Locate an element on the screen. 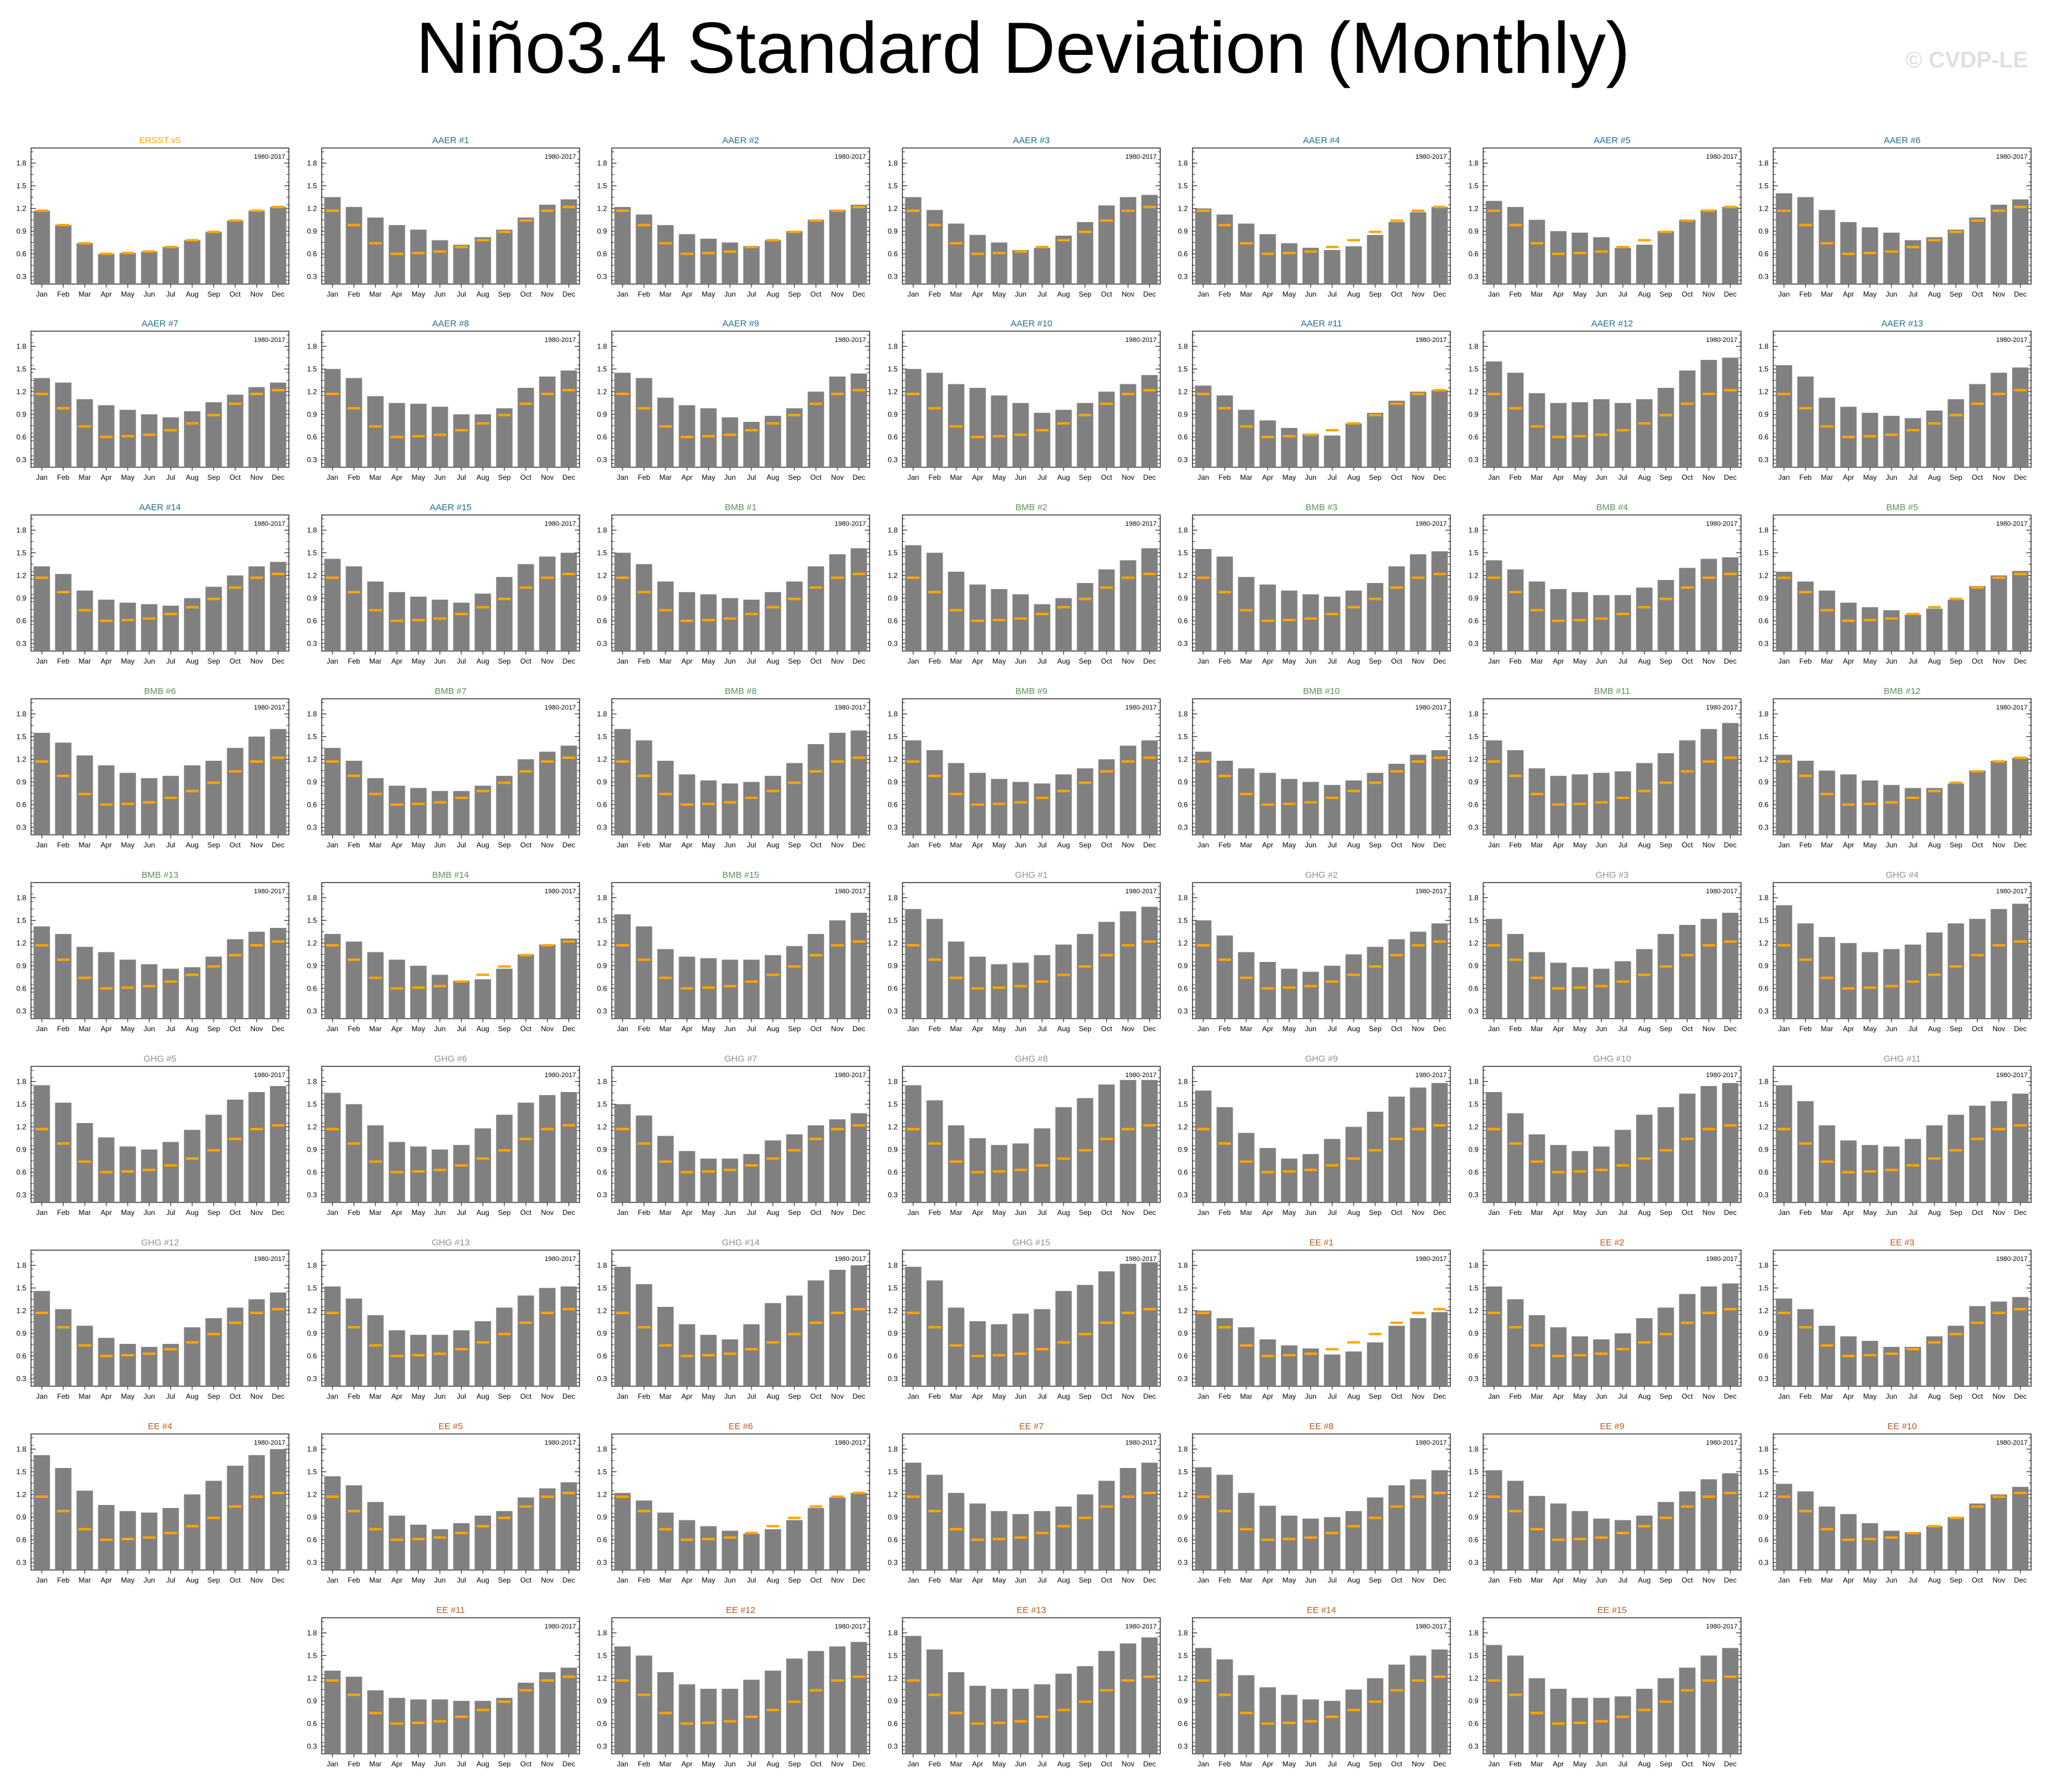 Image resolution: width=2046 pixels, height=1792 pixels. x-tick-label: Feb is located at coordinates (935, 1396).